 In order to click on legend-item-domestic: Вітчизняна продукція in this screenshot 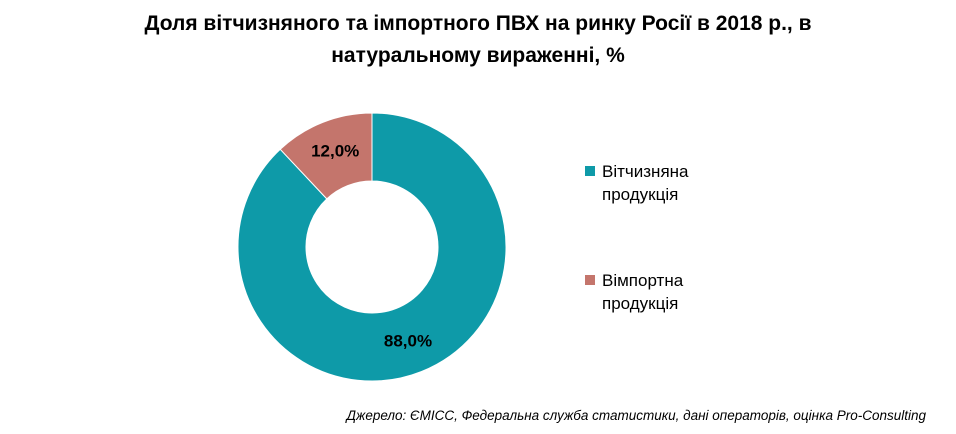, I will do `click(657, 183)`.